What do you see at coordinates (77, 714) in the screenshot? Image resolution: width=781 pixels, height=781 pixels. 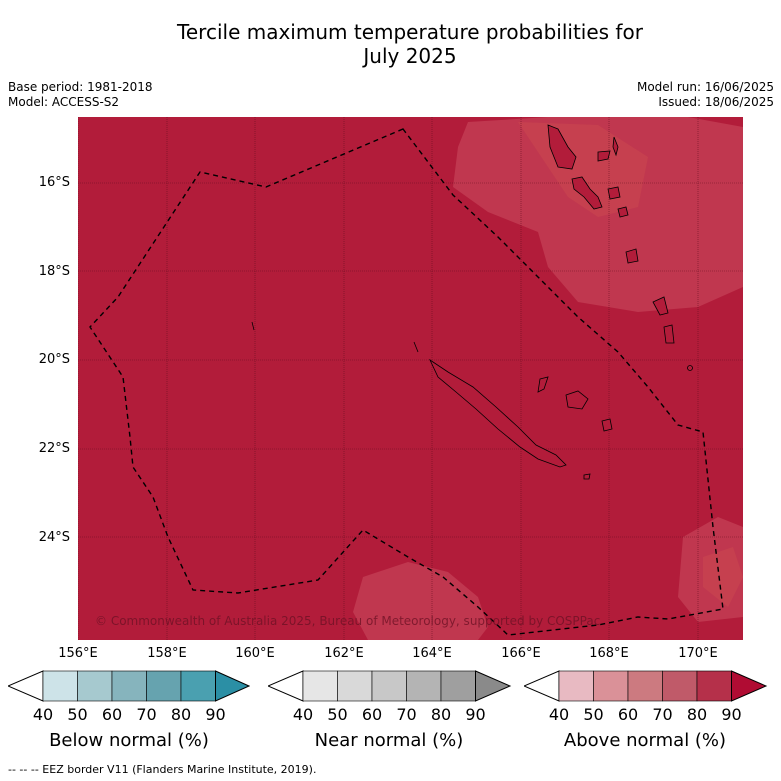 I see `cbar-below-tick-50: 50` at bounding box center [77, 714].